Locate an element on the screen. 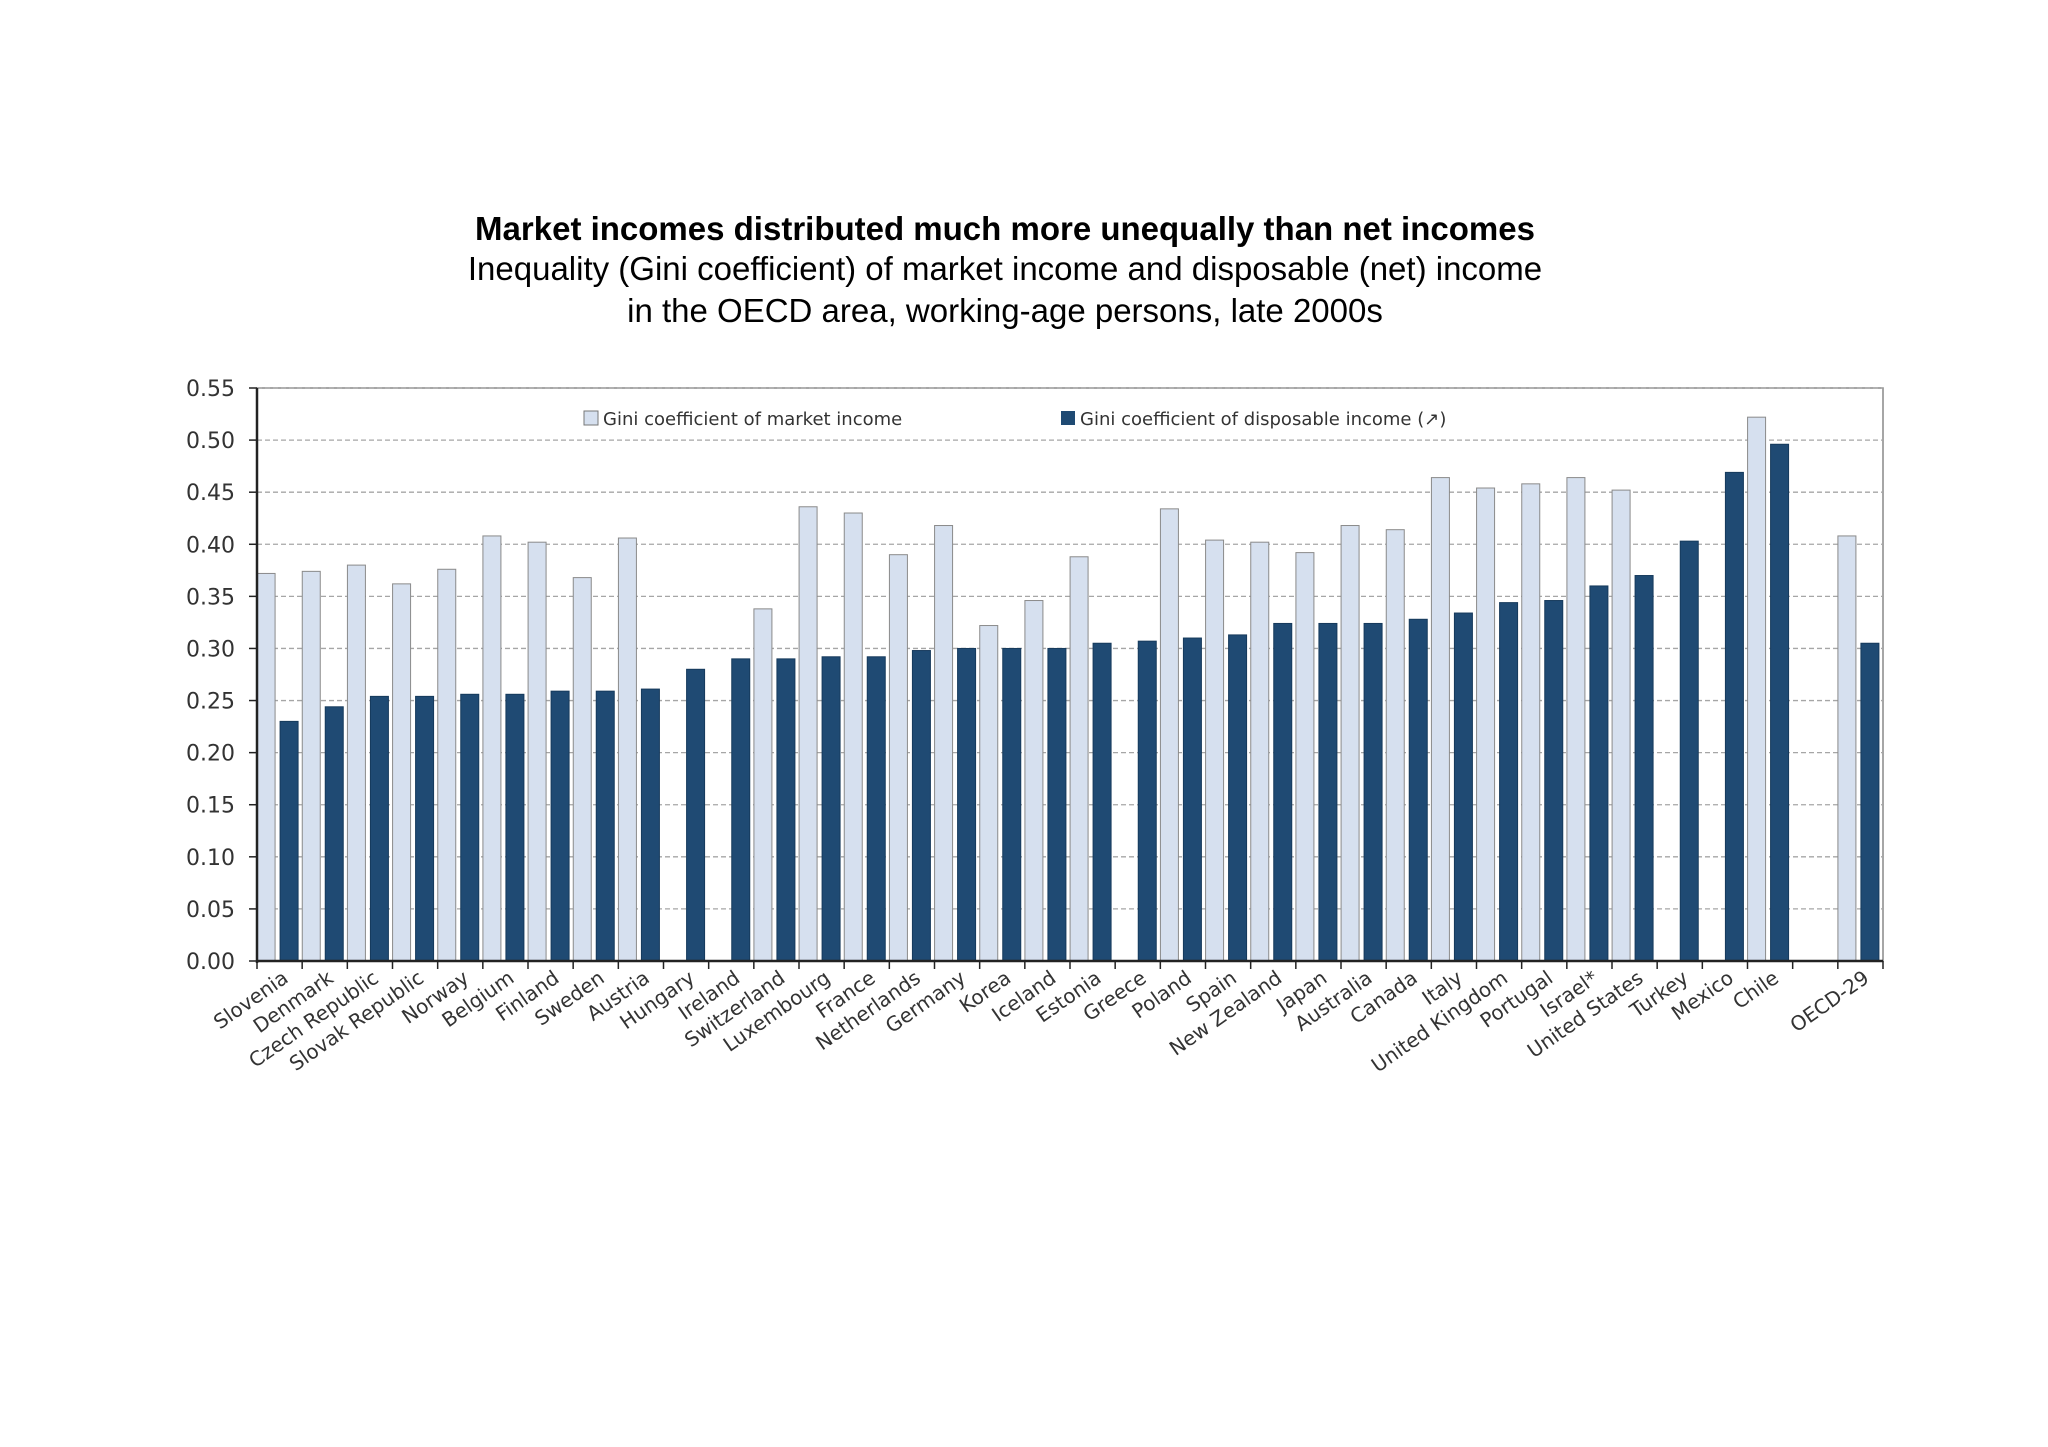 The image size is (2048, 1447). y-tick-label-0: 0.00 is located at coordinates (210, 962).